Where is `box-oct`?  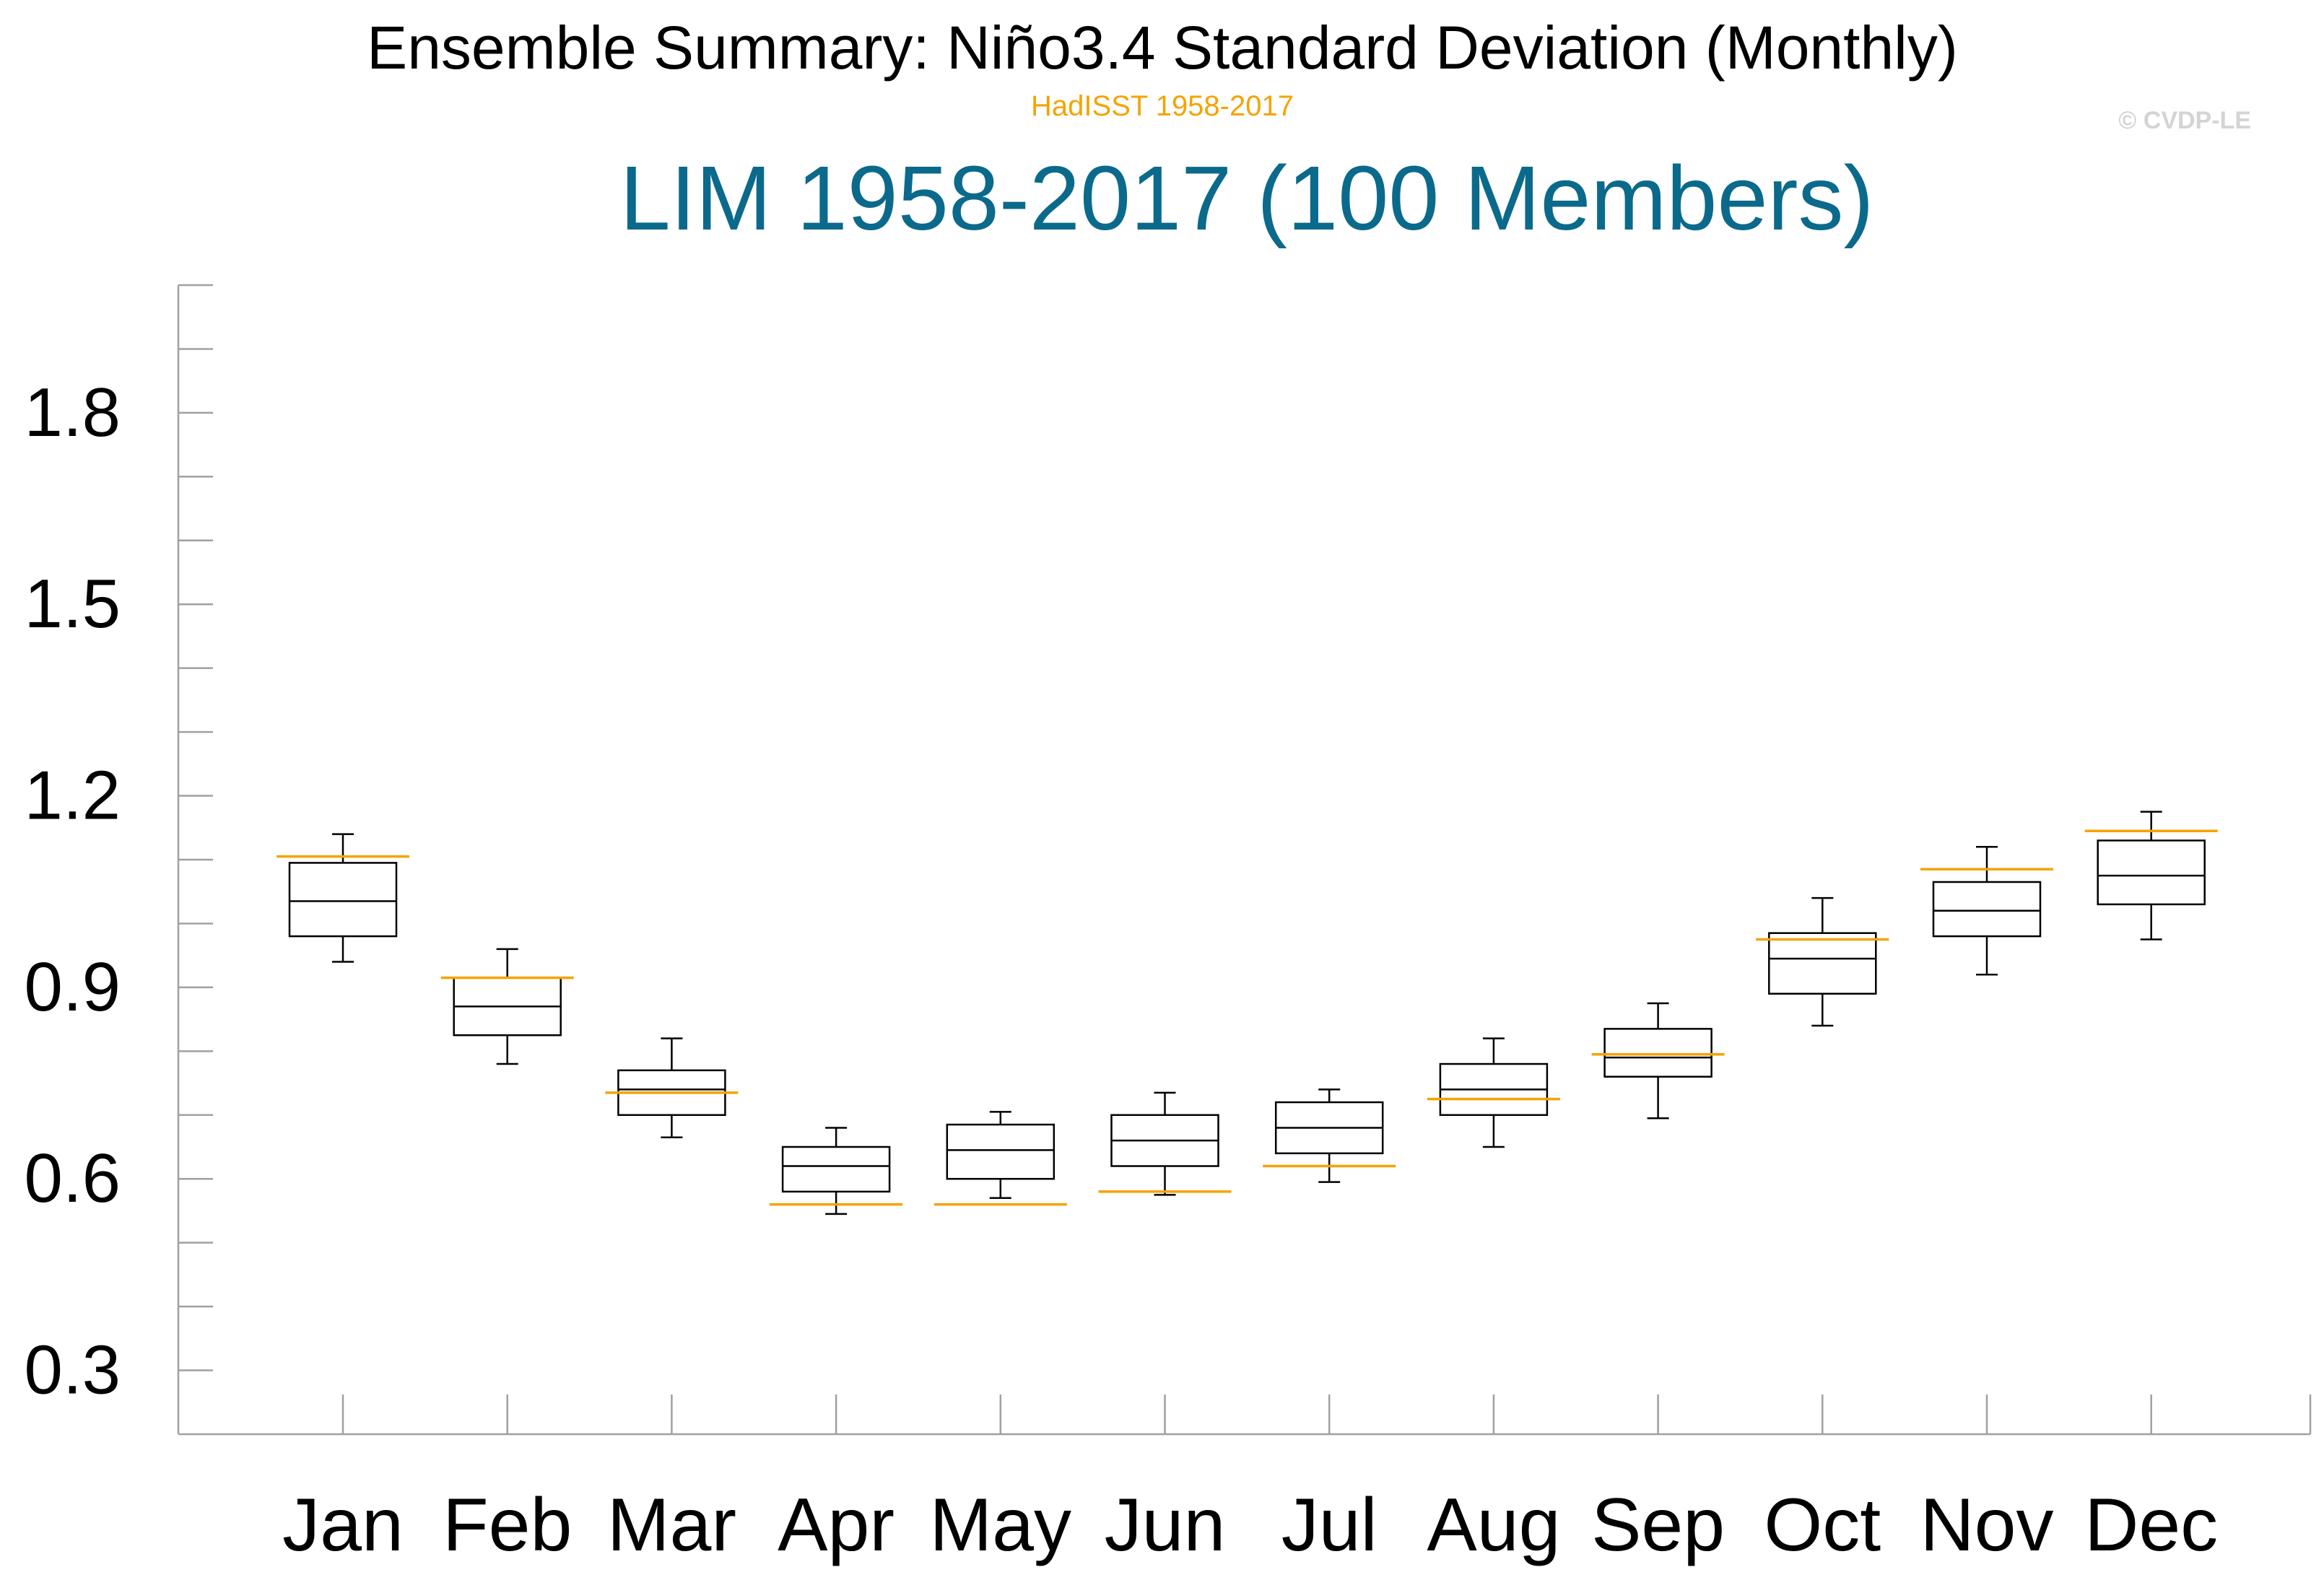
box-oct is located at coordinates (1822, 961).